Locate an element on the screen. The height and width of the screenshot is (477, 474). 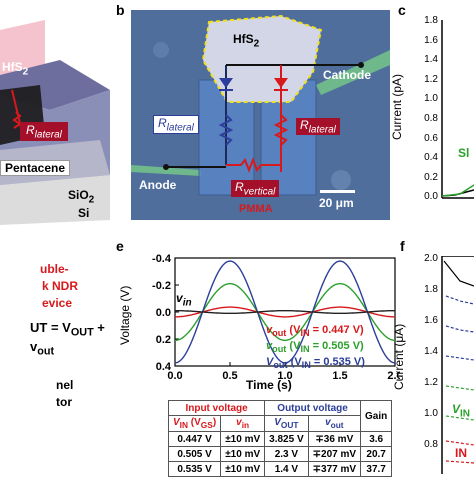
table-sub-vout-small: vout is located at coordinates (334, 423).